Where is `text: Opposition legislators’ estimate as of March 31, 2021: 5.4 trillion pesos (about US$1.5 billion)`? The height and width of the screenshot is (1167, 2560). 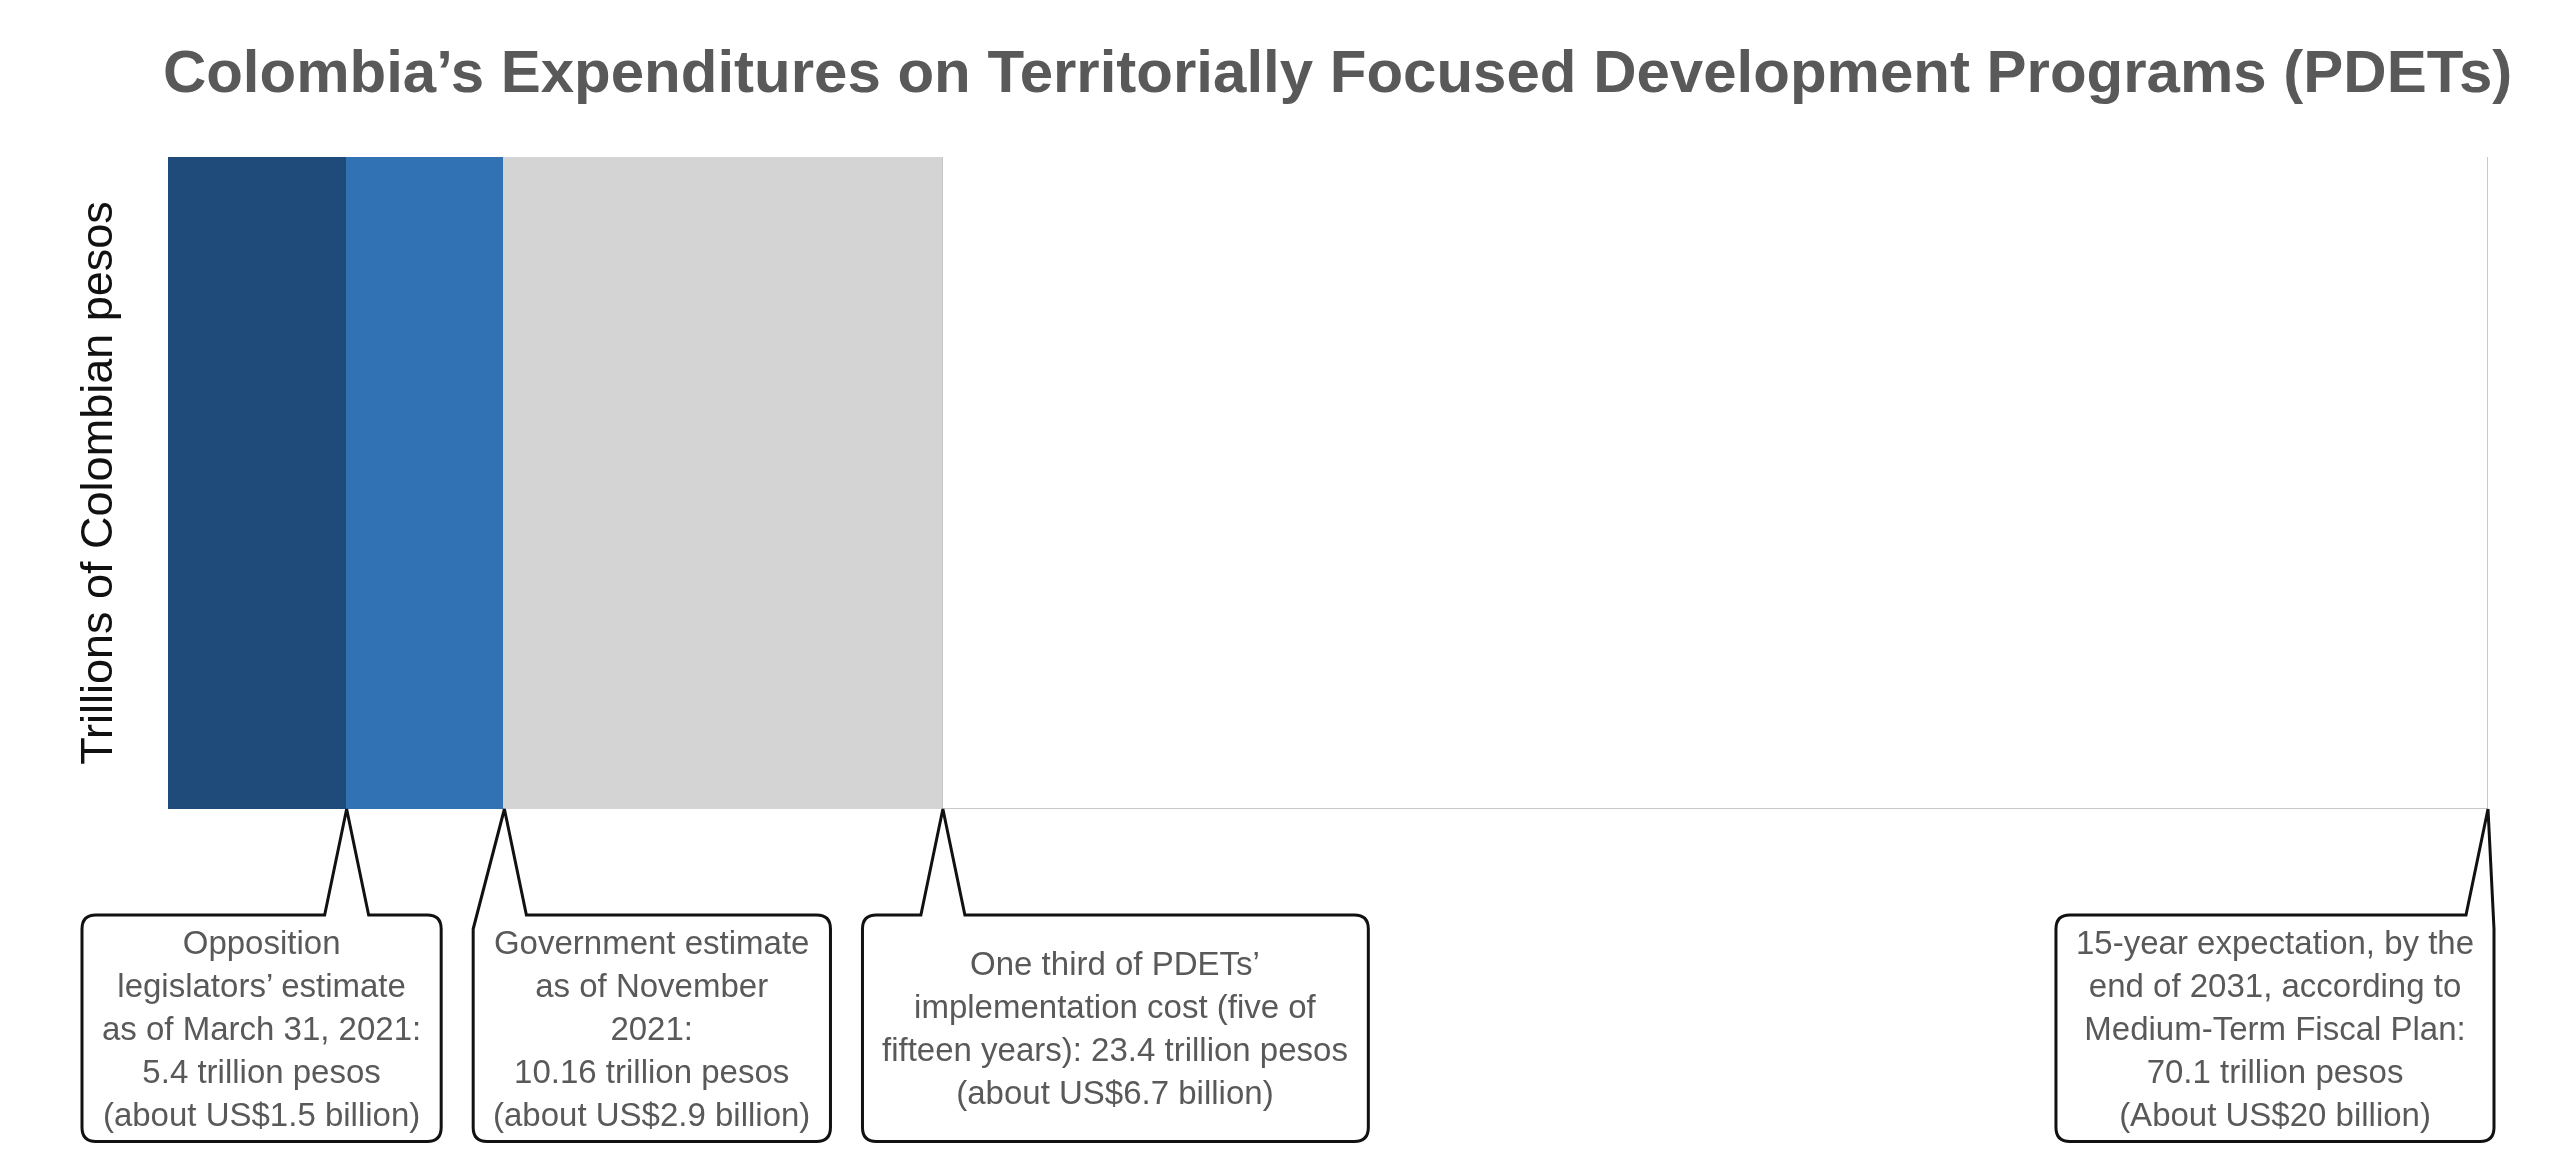
text: Opposition legislators’ estimate as of March 31, 2021: 5.4 trillion pesos (about US$1.5 billion) is located at coordinates (262, 1028).